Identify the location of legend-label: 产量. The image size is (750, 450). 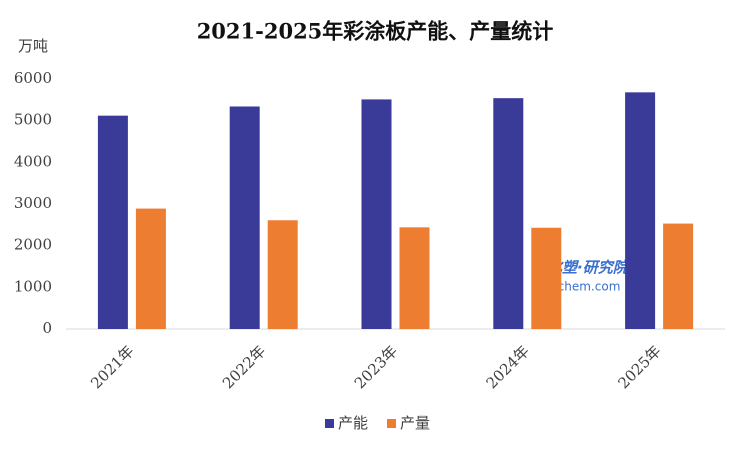
(415, 423).